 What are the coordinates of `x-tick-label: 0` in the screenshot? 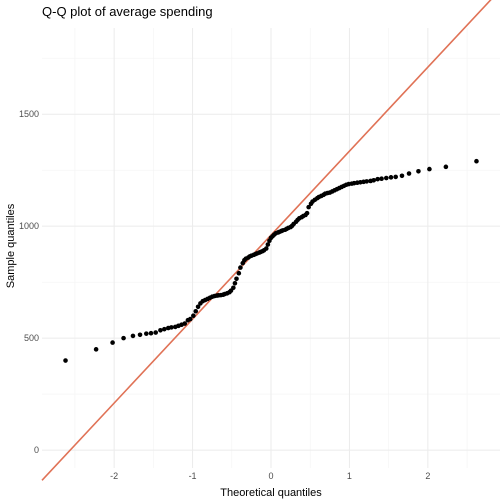 It's located at (270, 476).